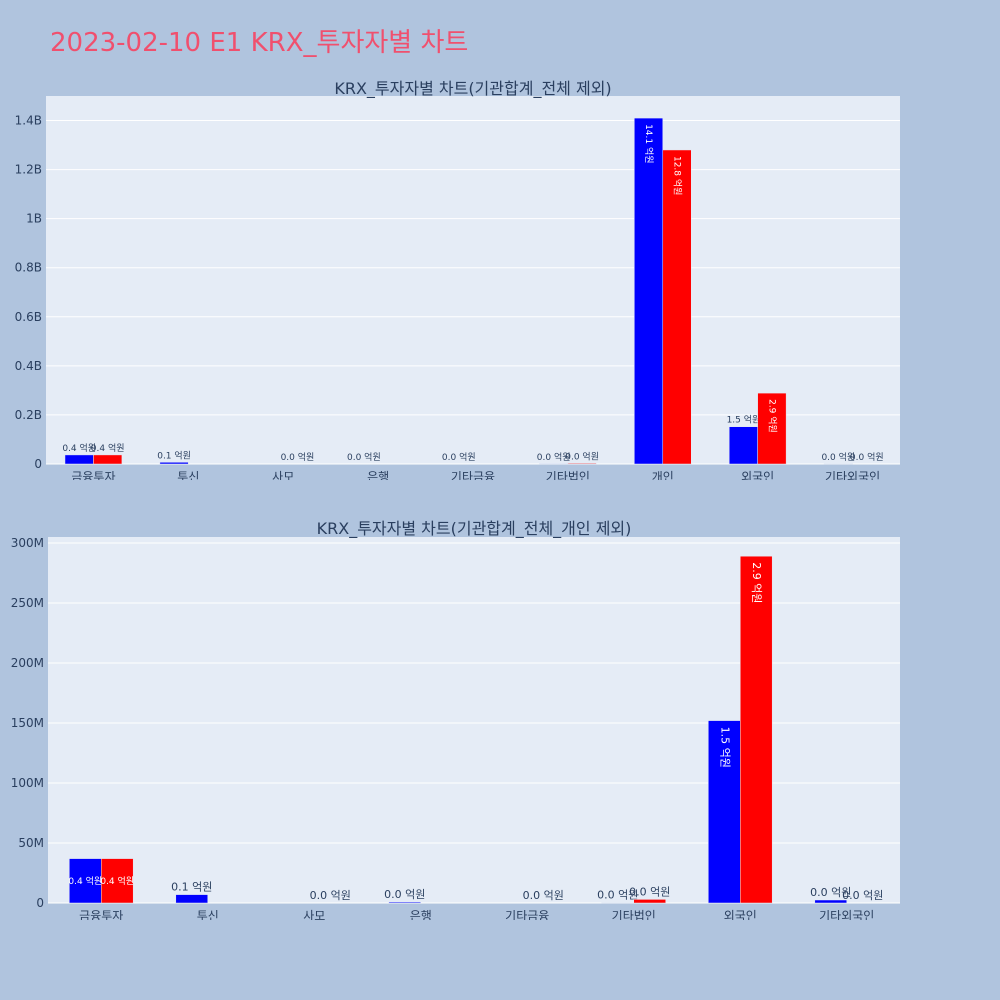 This screenshot has width=1000, height=1000. I want to click on y-tick-label: 50M, so click(31, 843).